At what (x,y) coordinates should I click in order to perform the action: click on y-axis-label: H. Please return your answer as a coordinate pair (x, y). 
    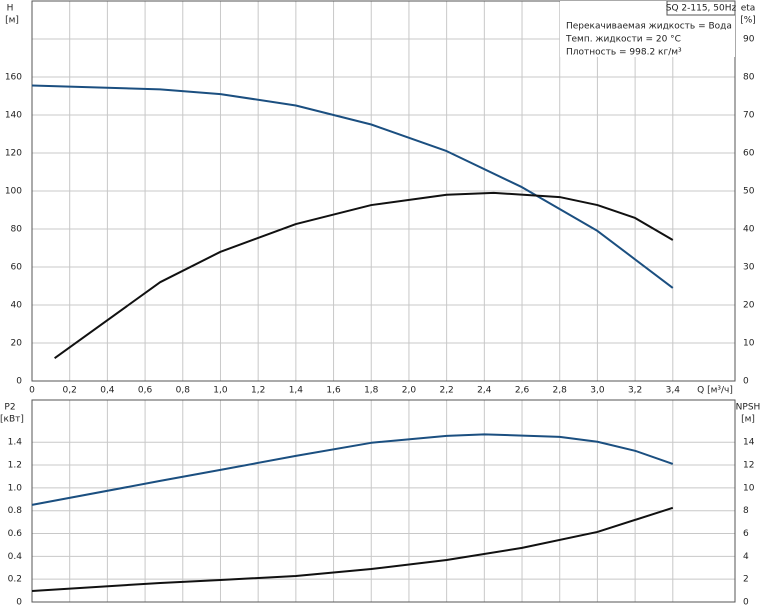
    Looking at the image, I should click on (10, 9).